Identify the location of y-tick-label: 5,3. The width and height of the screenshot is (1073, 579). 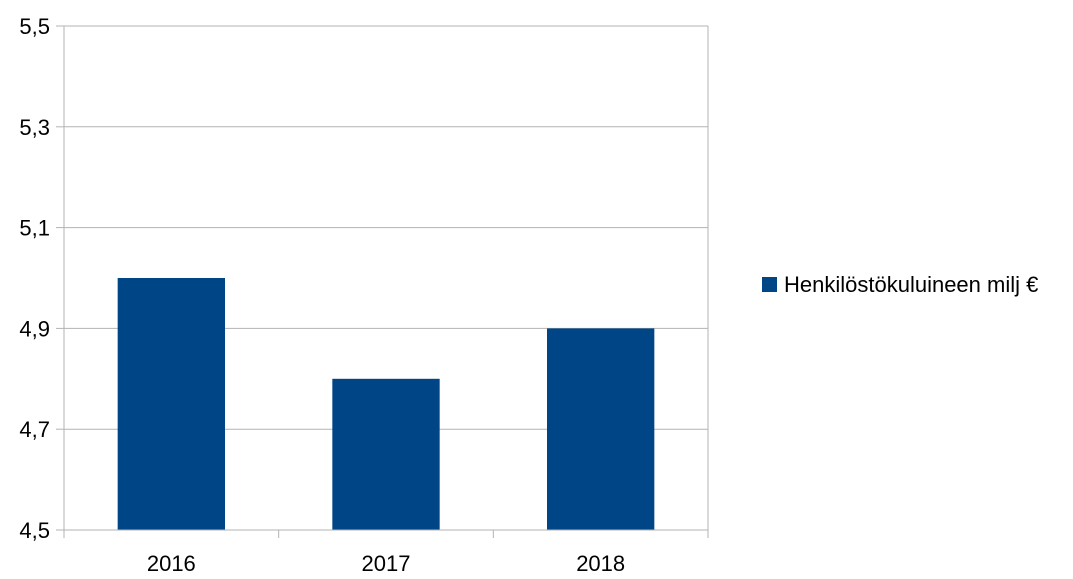
(34, 127).